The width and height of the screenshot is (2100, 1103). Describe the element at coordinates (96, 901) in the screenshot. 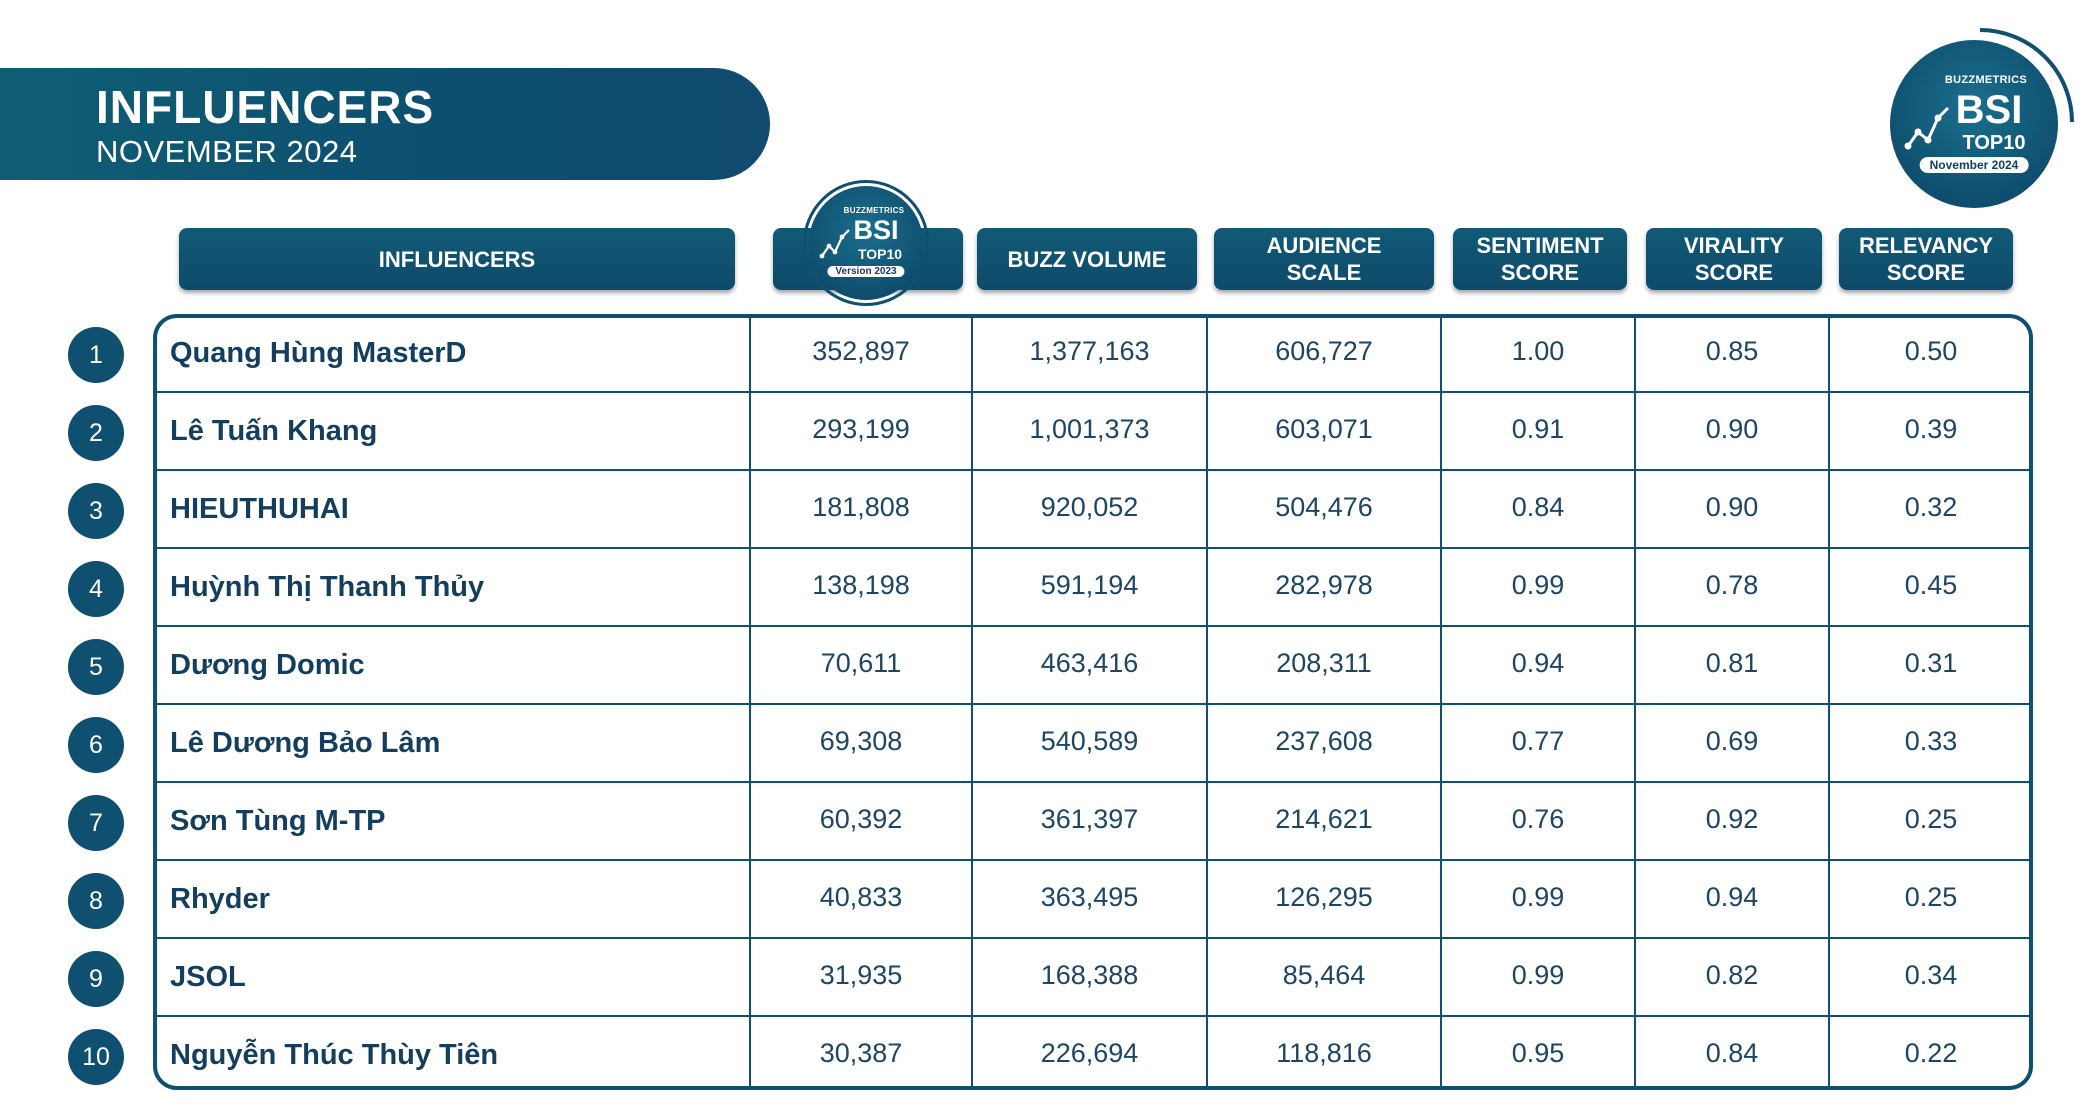

I see `rank-badge: 8` at that location.